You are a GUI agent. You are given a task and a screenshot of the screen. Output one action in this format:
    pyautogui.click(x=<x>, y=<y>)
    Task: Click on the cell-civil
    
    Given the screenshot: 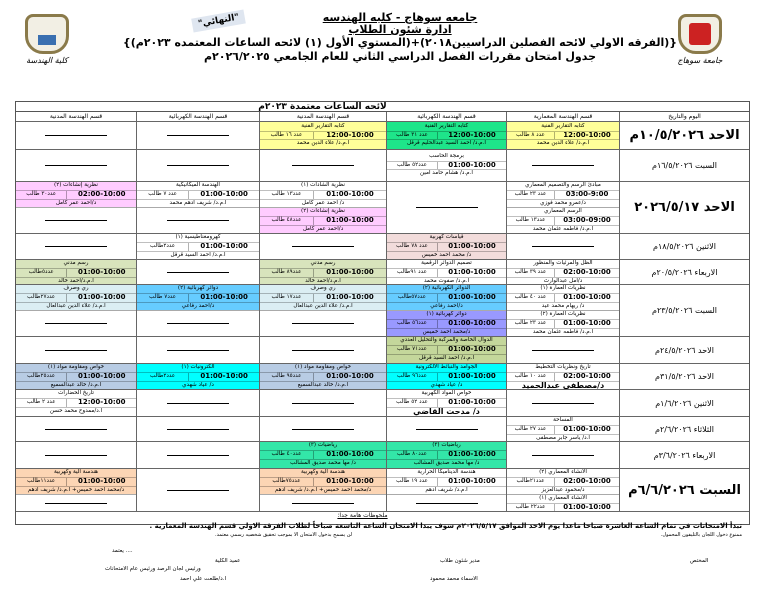 What is the action you would take?
    pyautogui.click(x=322, y=246)
    